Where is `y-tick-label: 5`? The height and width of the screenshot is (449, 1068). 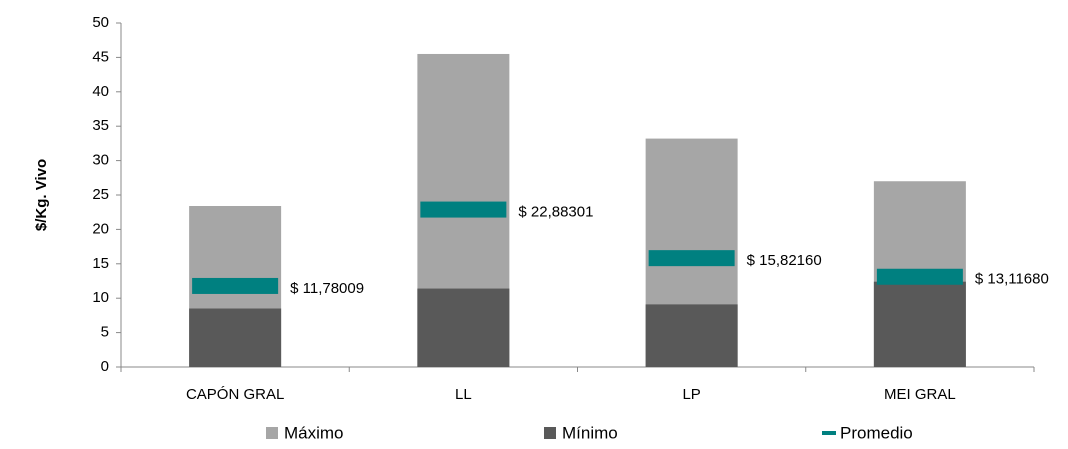 y-tick-label: 5 is located at coordinates (105, 332).